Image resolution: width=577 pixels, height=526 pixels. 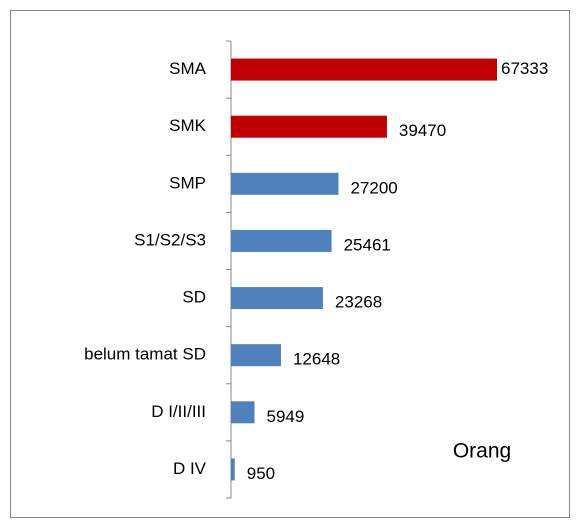 I want to click on category-label: SMA, so click(x=188, y=68).